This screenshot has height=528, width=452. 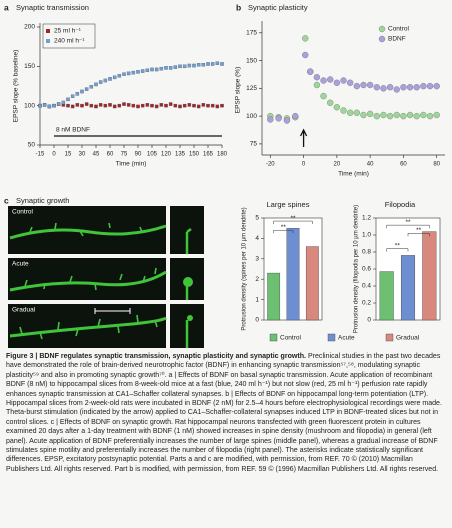 I want to click on micrographs, so click(x=106, y=277).